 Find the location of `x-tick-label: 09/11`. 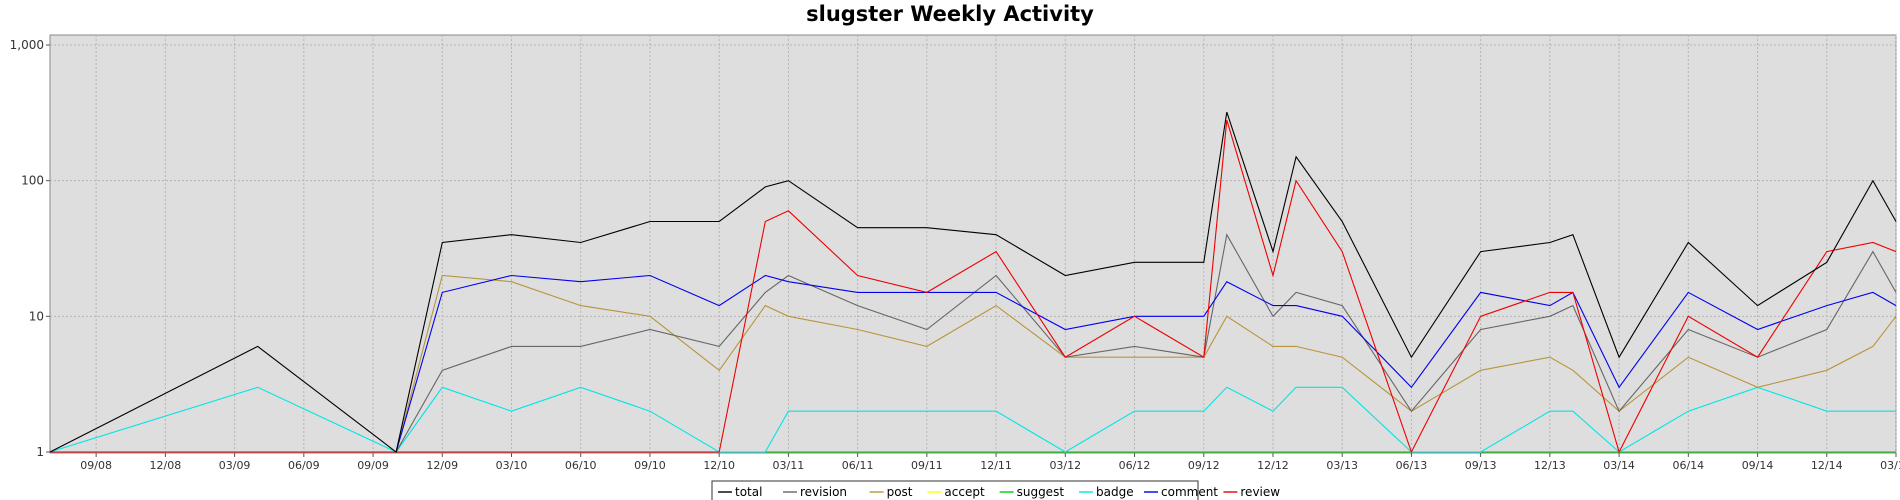

x-tick-label: 09/11 is located at coordinates (927, 465).